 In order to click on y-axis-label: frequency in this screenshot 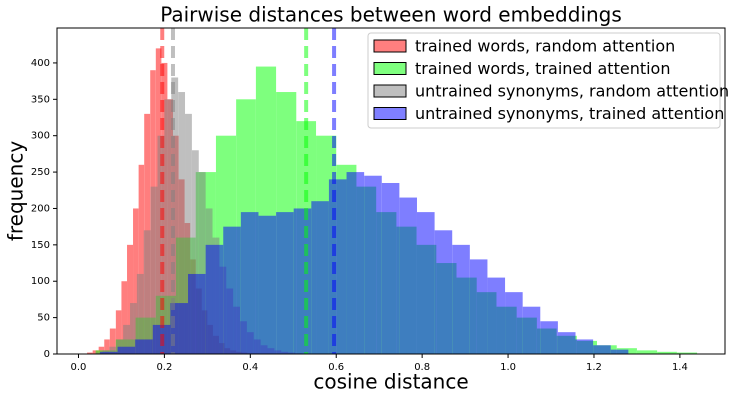, I will do `click(16, 191)`.